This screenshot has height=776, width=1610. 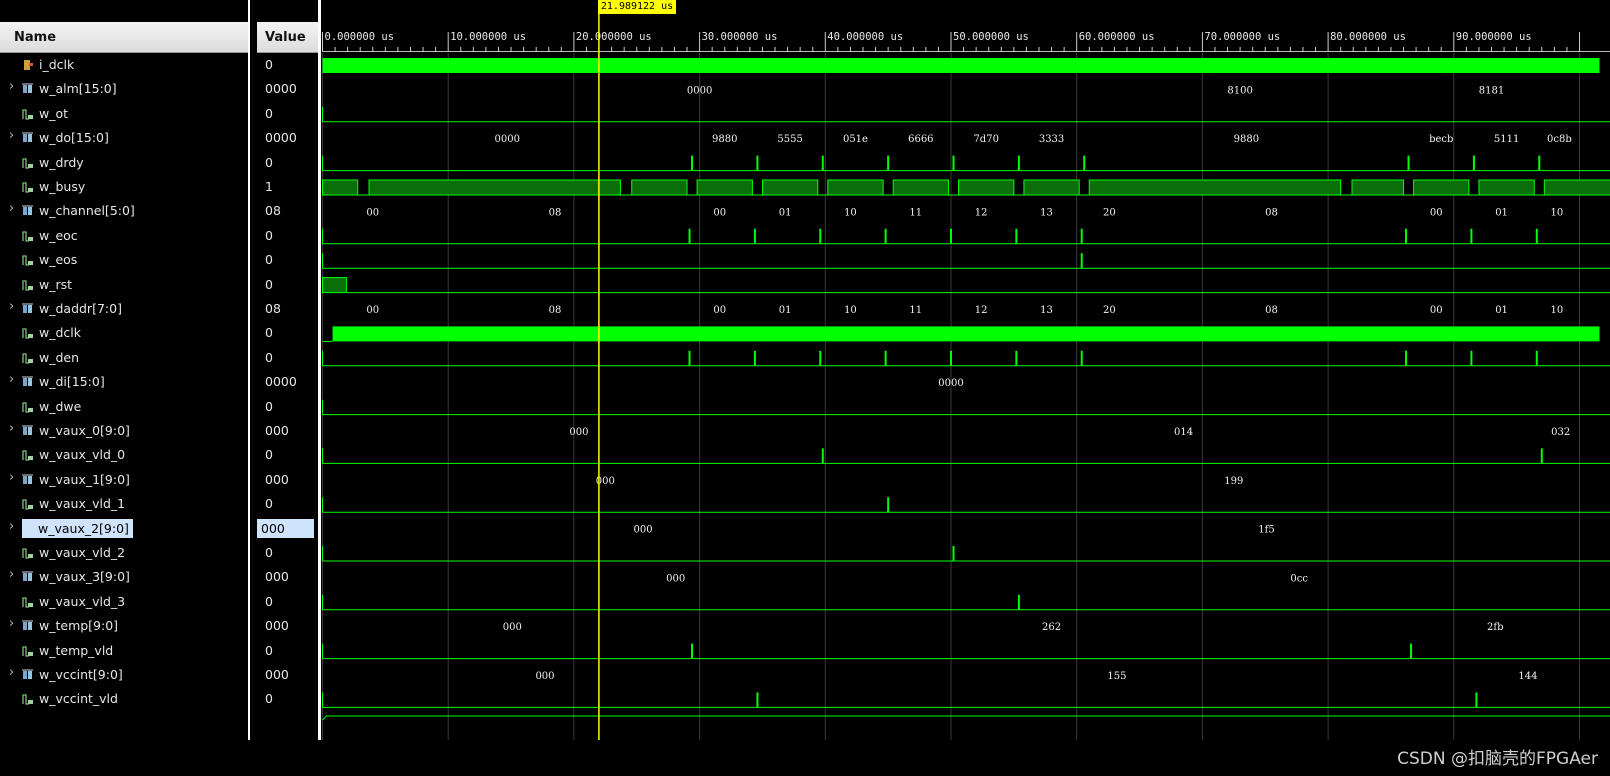 I want to click on value-wave-divider, so click(x=319, y=370).